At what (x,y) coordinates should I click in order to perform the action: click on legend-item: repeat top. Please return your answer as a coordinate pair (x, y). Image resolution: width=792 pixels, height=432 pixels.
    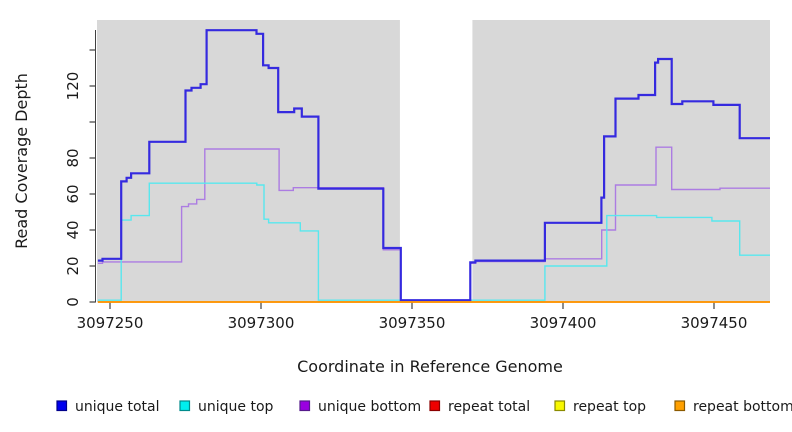
    Looking at the image, I should click on (600, 407).